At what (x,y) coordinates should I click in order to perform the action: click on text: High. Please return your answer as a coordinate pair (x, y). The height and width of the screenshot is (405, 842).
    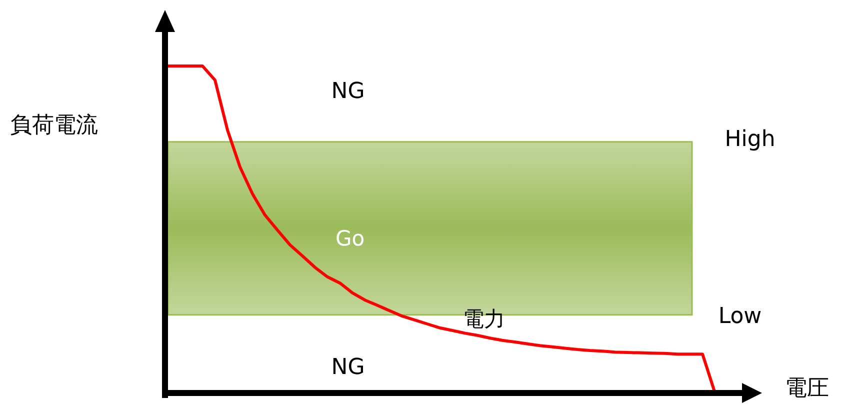
    Looking at the image, I should click on (750, 139).